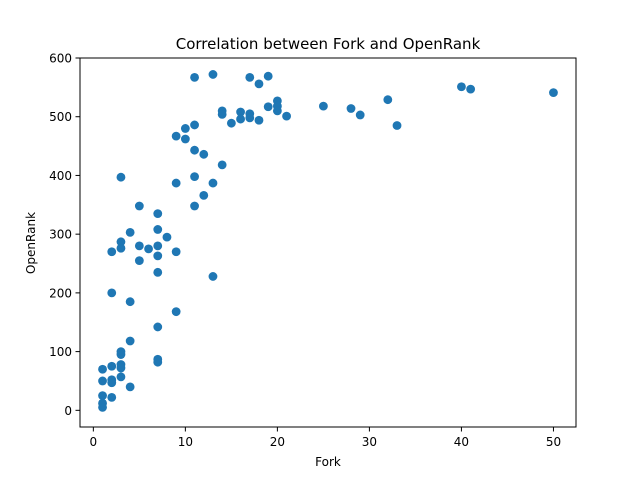  I want to click on x-tick-label: 0, so click(94, 442).